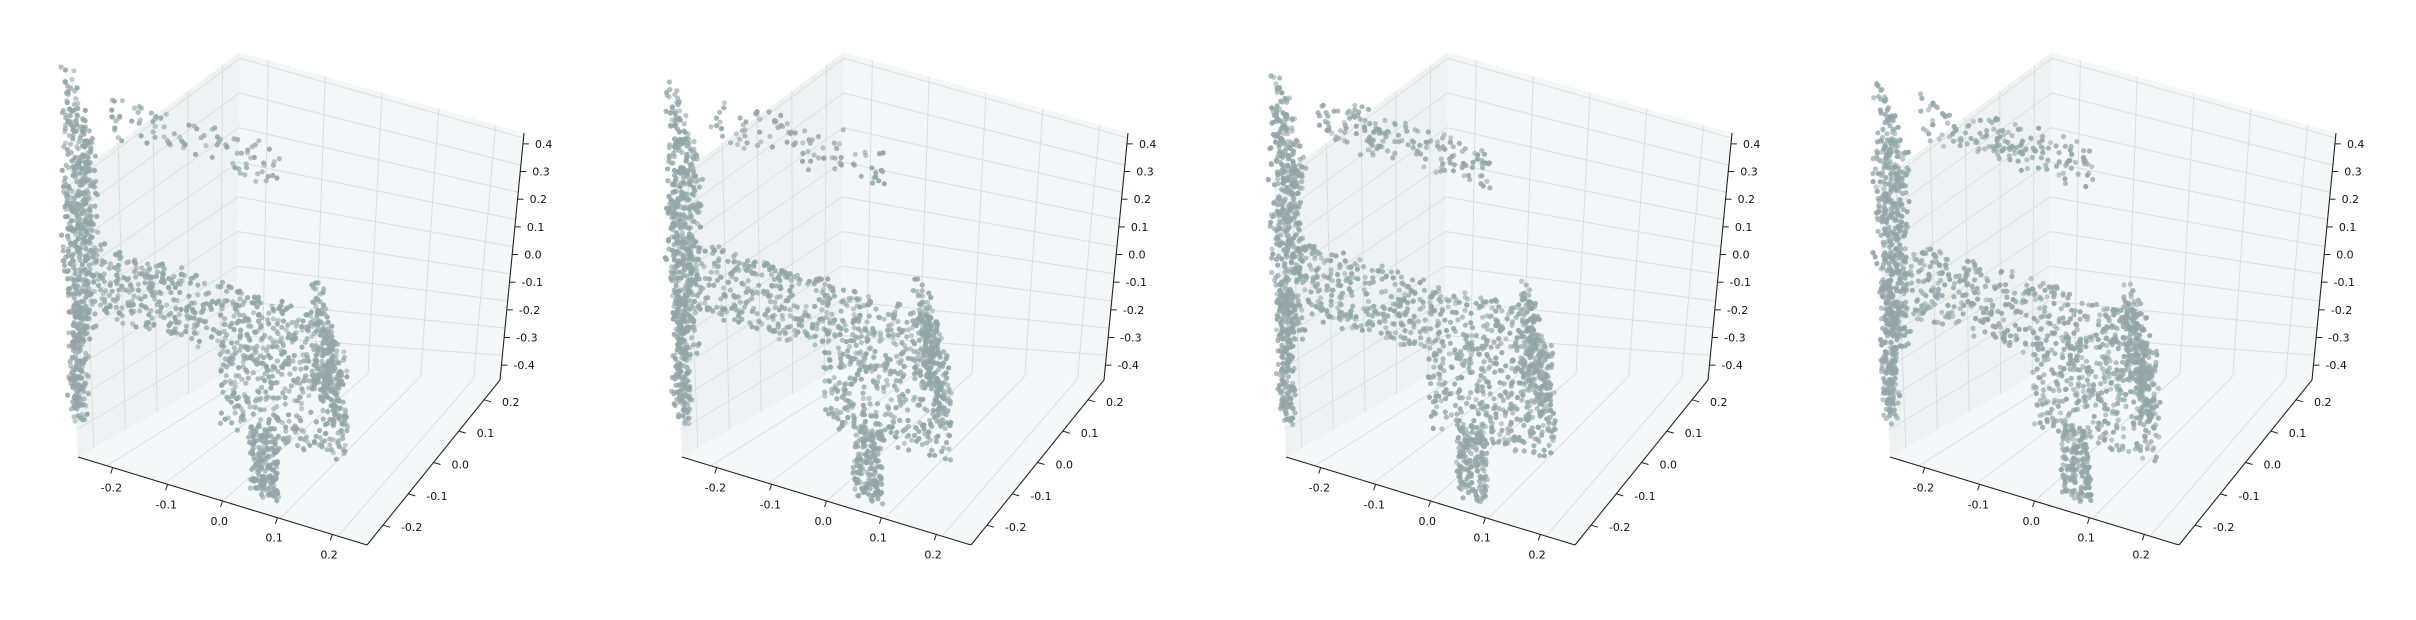  What do you see at coordinates (1116, 256) in the screenshot?
I see `z-axis-line` at bounding box center [1116, 256].